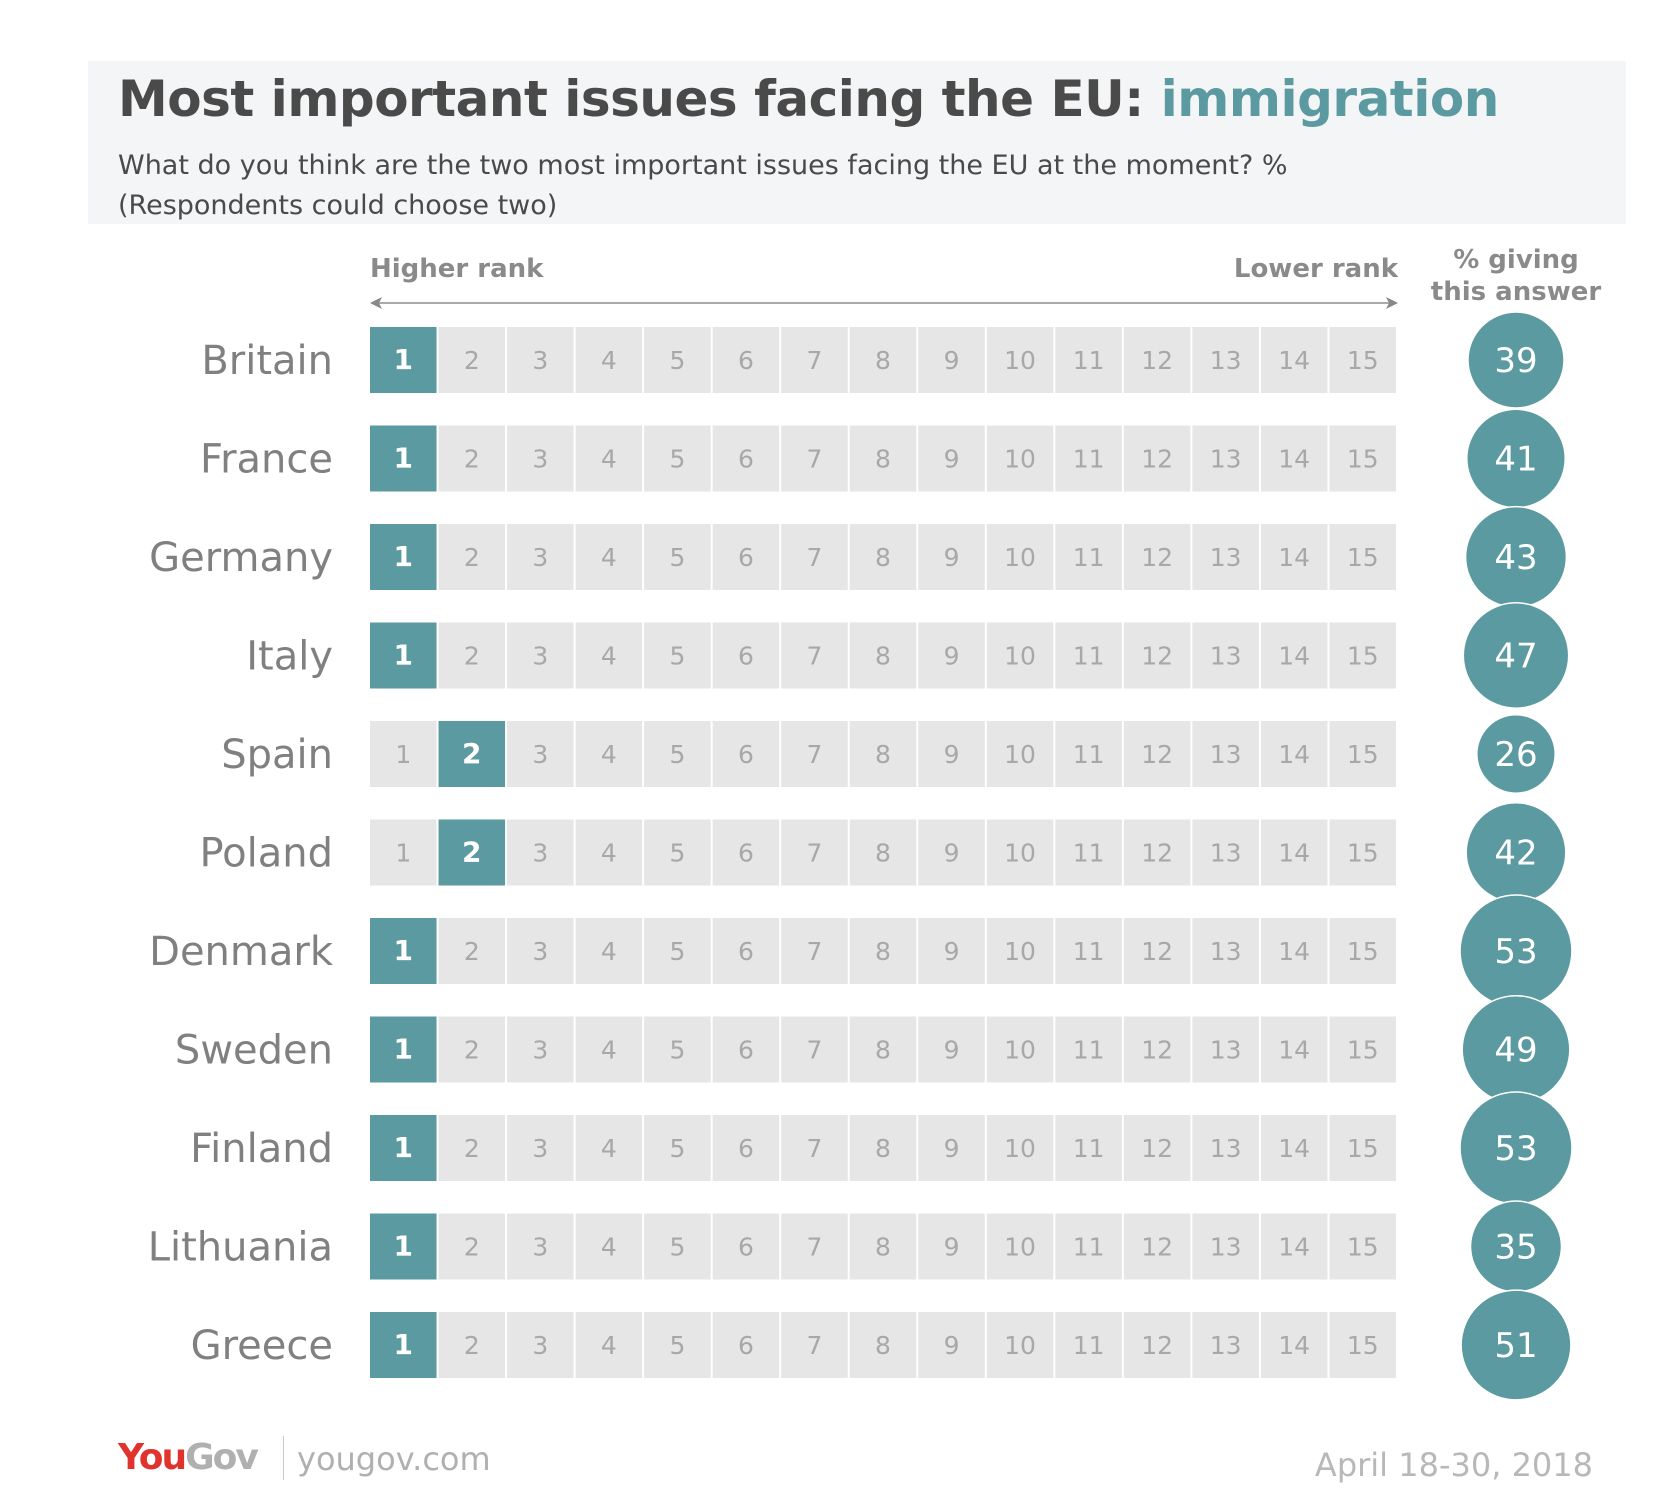 This screenshot has height=1500, width=1660. What do you see at coordinates (1515, 1149) in the screenshot?
I see `pct-bubble-label: 53` at bounding box center [1515, 1149].